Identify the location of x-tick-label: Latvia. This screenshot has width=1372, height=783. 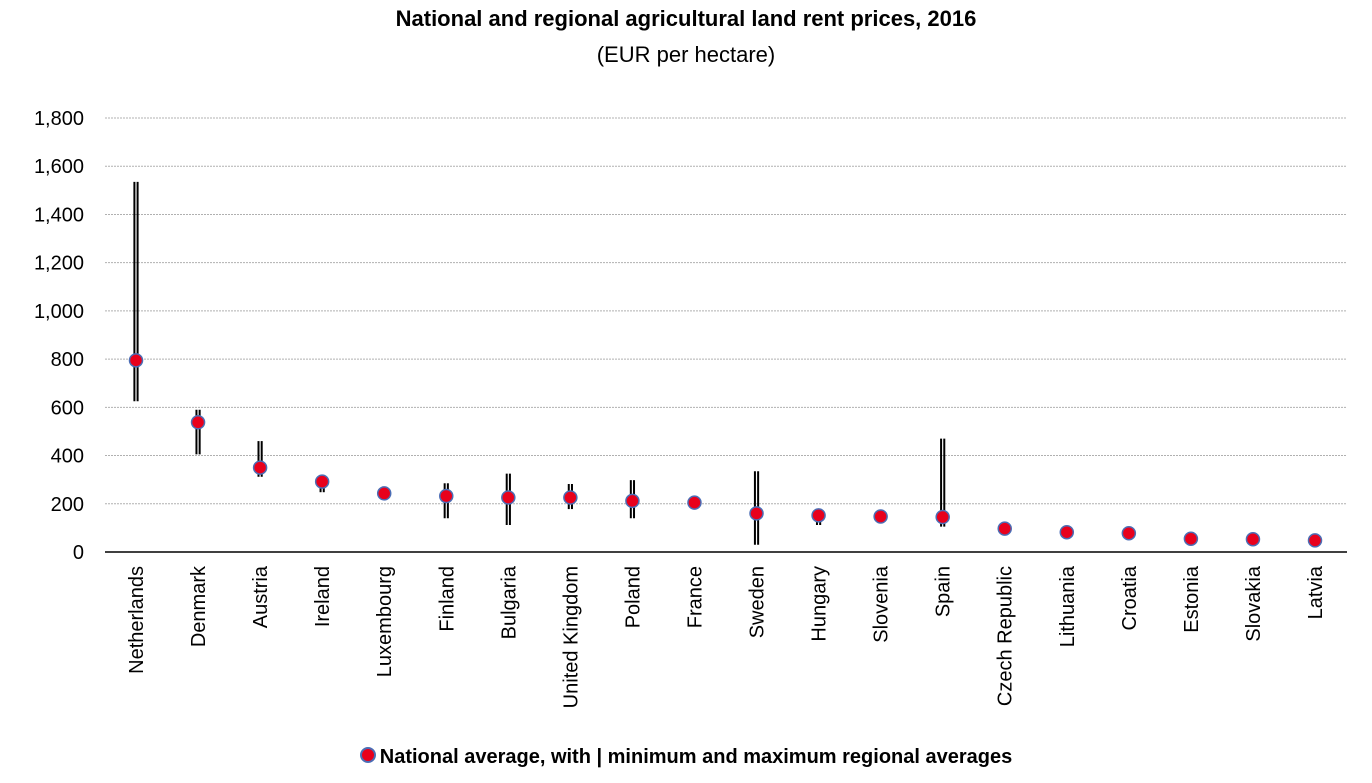
(1316, 592).